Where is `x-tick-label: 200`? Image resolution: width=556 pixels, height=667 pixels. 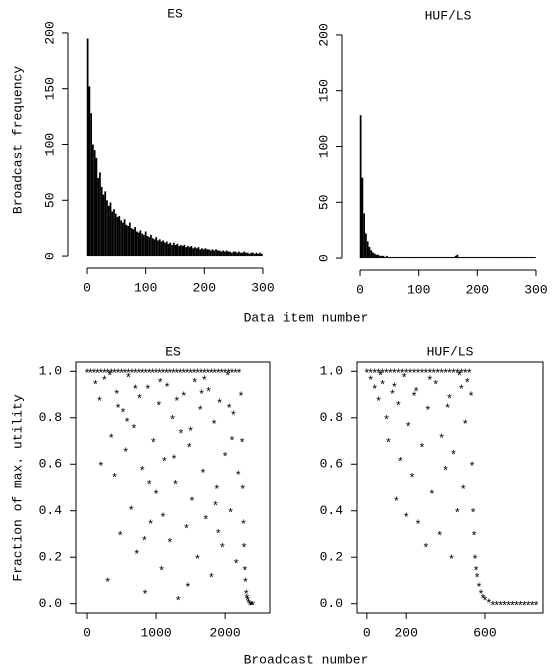 x-tick-label: 200 is located at coordinates (406, 632).